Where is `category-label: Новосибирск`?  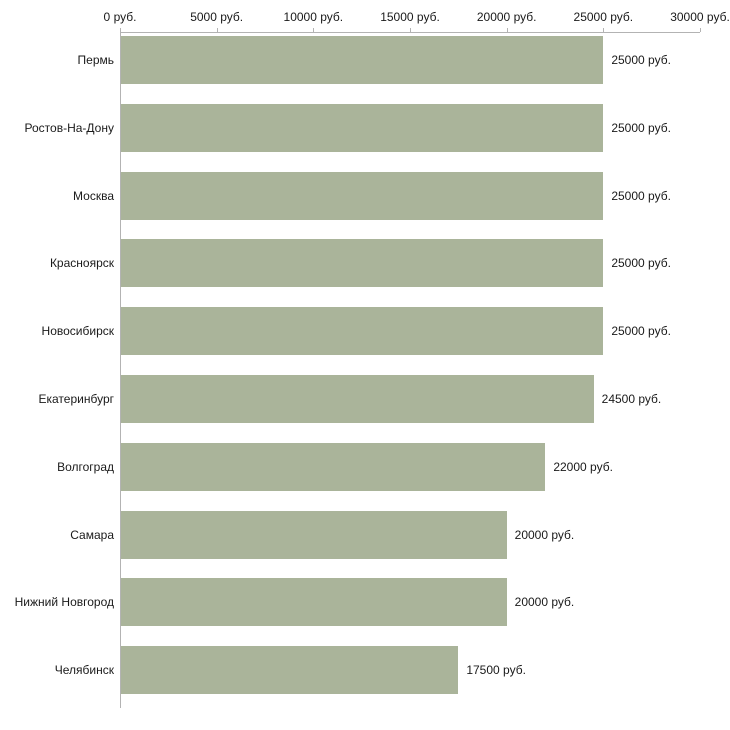
category-label: Новосибирск is located at coordinates (77, 331).